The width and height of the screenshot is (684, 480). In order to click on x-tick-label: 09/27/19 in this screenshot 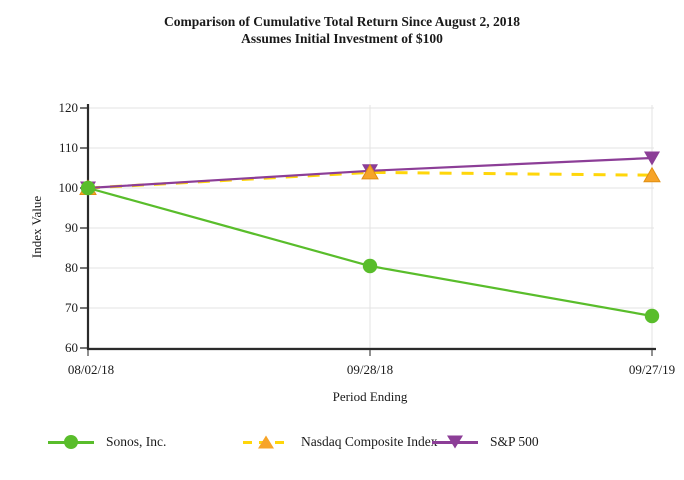, I will do `click(652, 369)`.